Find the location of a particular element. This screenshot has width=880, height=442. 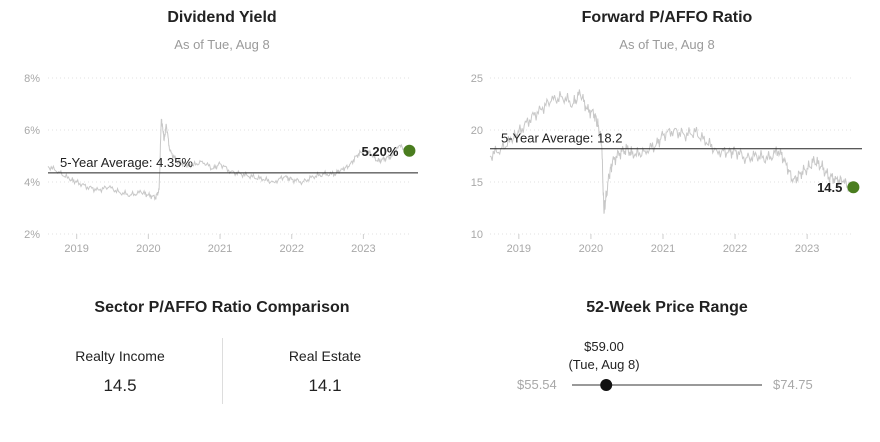

sector-right-label: Real Estate is located at coordinates (325, 356).